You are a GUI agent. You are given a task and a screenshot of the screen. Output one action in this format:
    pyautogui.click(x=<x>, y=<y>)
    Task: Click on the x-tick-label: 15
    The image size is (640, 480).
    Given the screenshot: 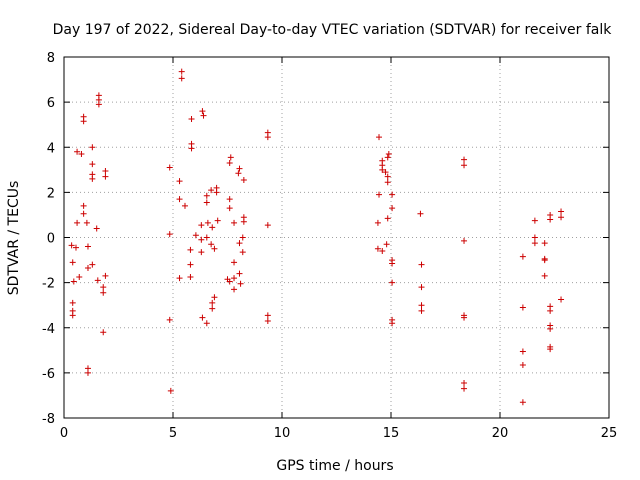 What is the action you would take?
    pyautogui.click(x=391, y=433)
    